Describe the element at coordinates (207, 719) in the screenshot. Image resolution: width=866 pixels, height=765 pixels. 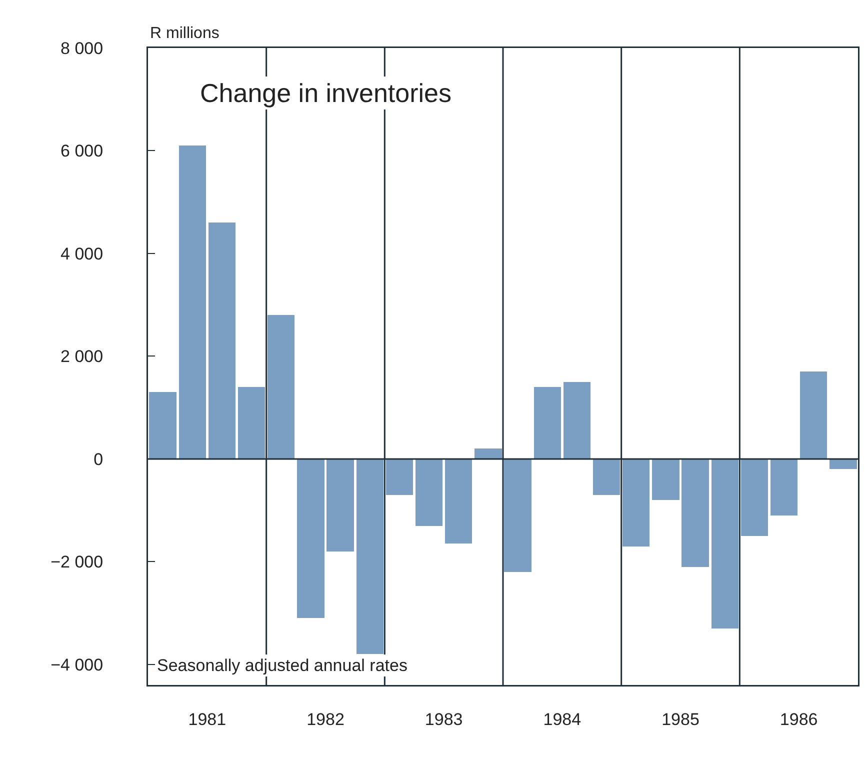
I see `x-tick-label: 1981` at that location.